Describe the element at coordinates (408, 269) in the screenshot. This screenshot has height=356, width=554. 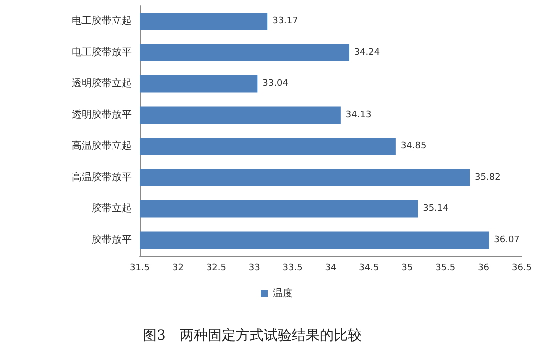
I see `x-tick-label: 35` at that location.